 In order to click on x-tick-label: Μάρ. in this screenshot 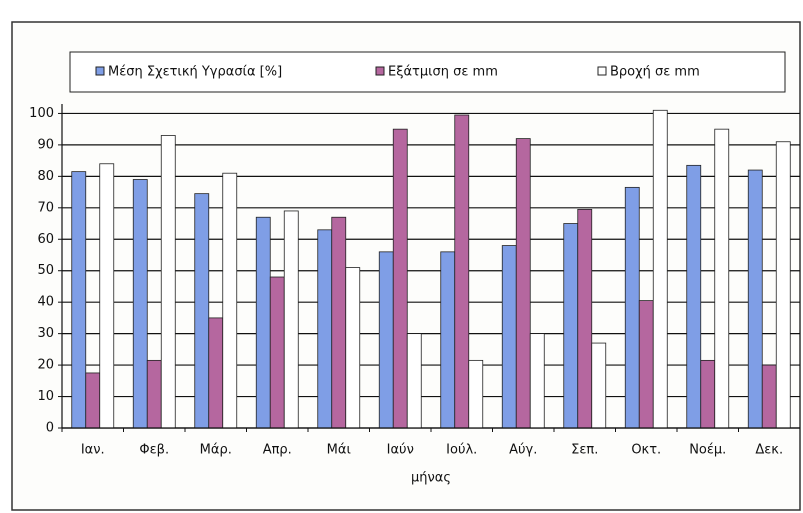, I will do `click(216, 450)`.